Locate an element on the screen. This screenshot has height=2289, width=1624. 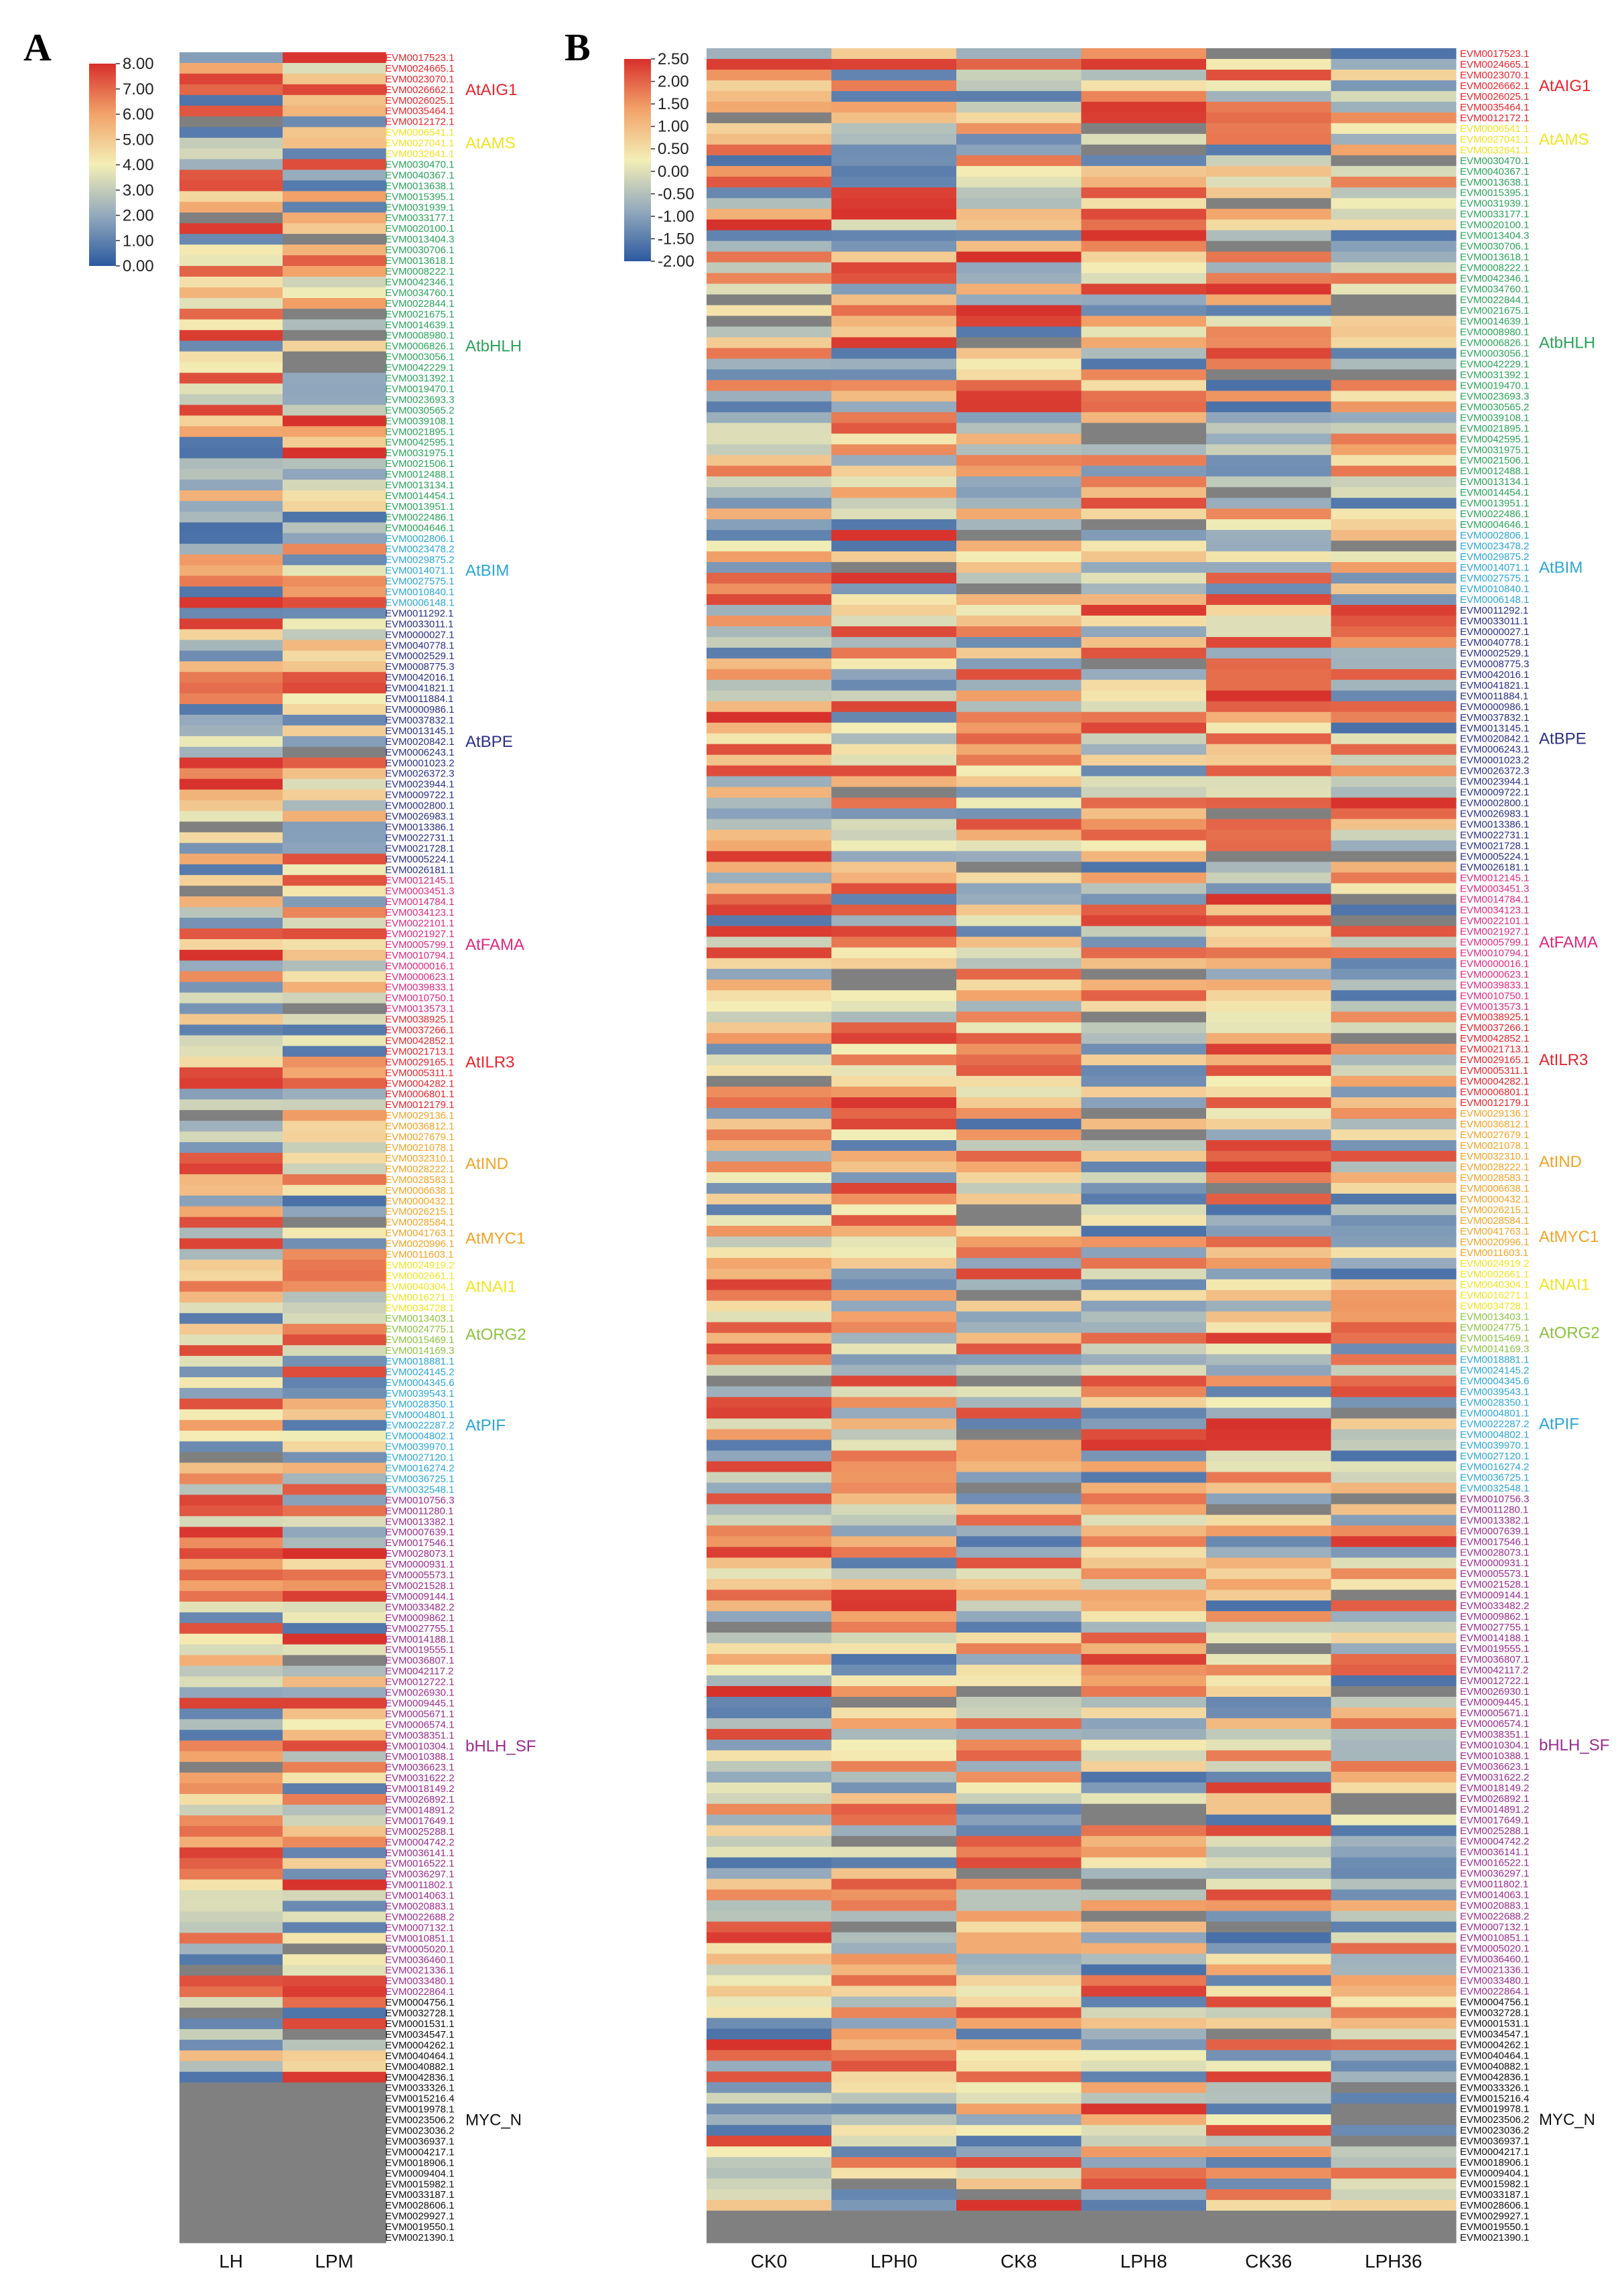
row-label: EVM0007639.1 is located at coordinates (1494, 1531).